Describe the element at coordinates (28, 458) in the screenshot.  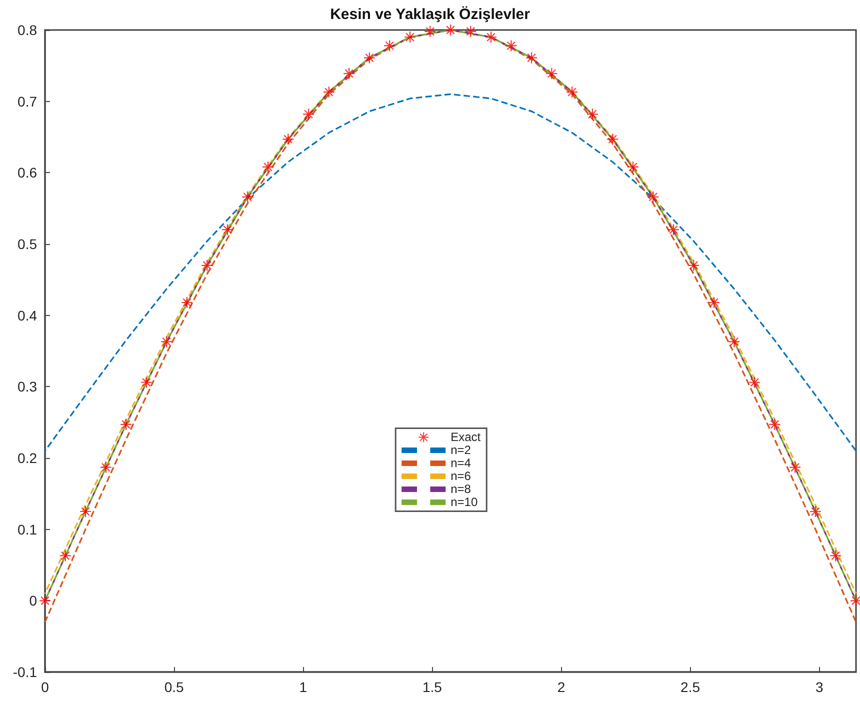
I see `y-tick-label: 0.2` at that location.